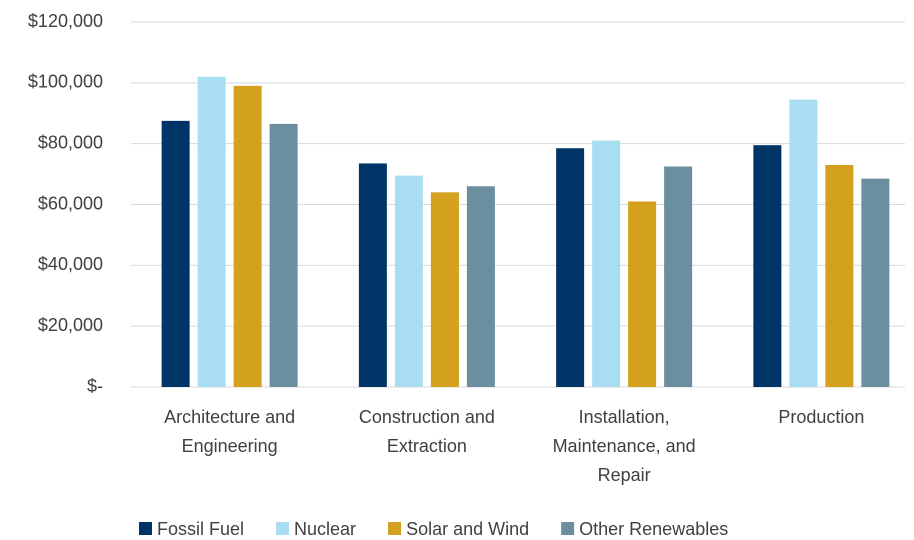 The width and height of the screenshot is (914, 540). What do you see at coordinates (467, 529) in the screenshot?
I see `legend-label: Solar and Wind` at bounding box center [467, 529].